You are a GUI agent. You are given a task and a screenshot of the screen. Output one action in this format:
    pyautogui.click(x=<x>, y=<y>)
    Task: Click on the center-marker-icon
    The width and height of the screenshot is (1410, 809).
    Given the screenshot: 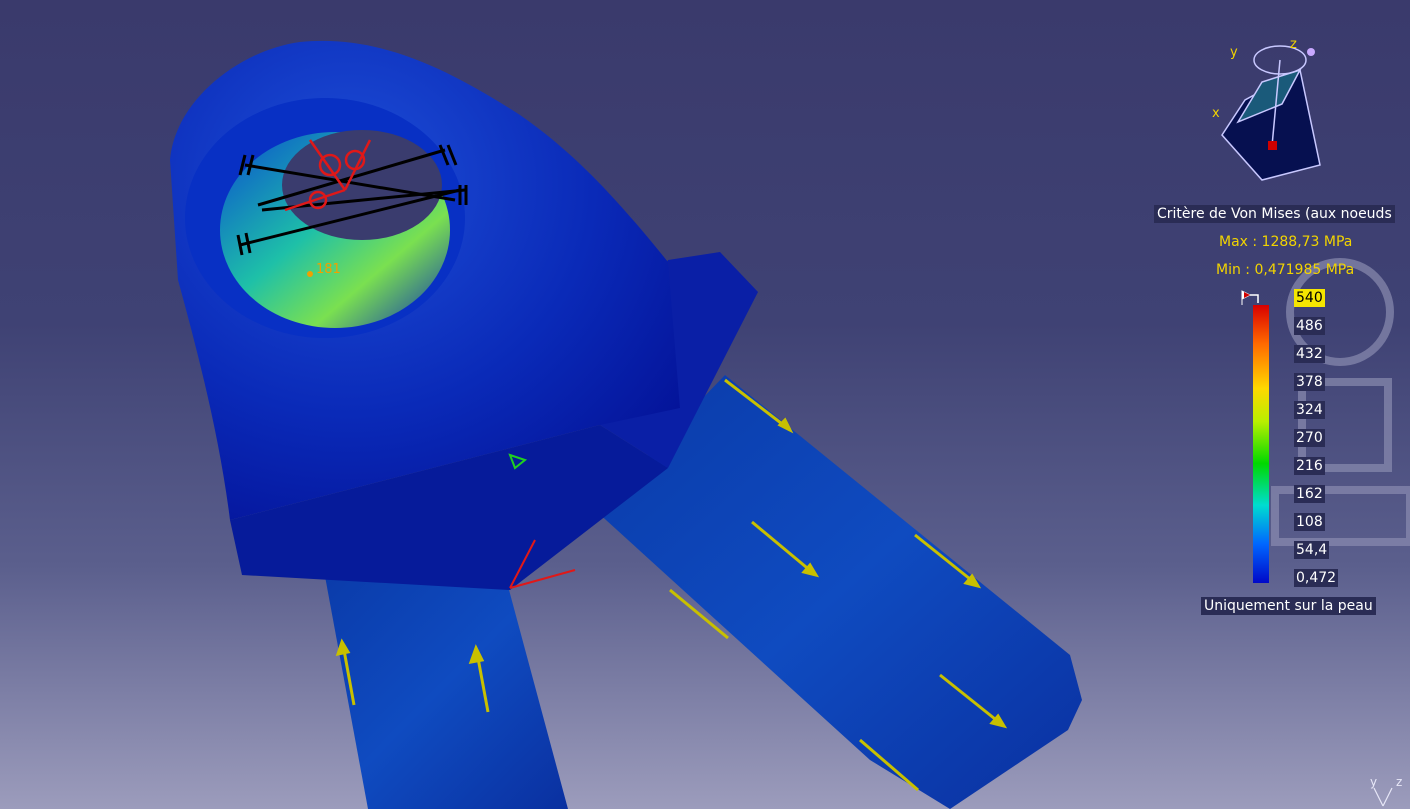 What is the action you would take?
    pyautogui.click(x=518, y=461)
    